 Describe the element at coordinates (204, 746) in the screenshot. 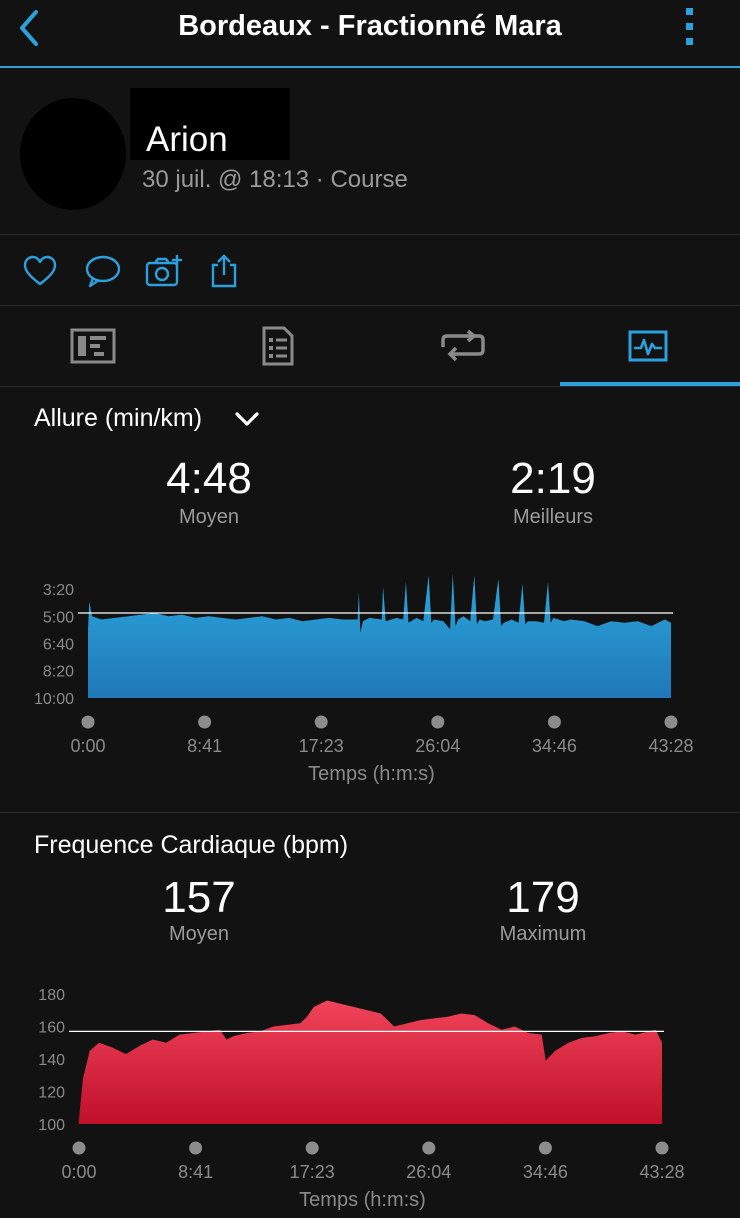

I see `pace-x-tick-label: 8:41` at that location.